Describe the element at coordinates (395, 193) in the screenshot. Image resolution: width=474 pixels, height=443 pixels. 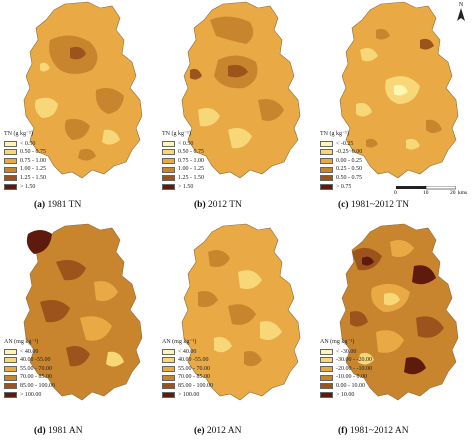
I see `scale-tick-0: 0` at that location.